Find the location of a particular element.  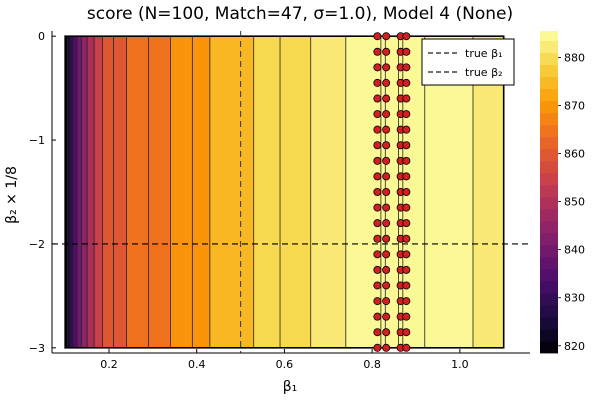

x-tick-label: 0.6 is located at coordinates (285, 364).